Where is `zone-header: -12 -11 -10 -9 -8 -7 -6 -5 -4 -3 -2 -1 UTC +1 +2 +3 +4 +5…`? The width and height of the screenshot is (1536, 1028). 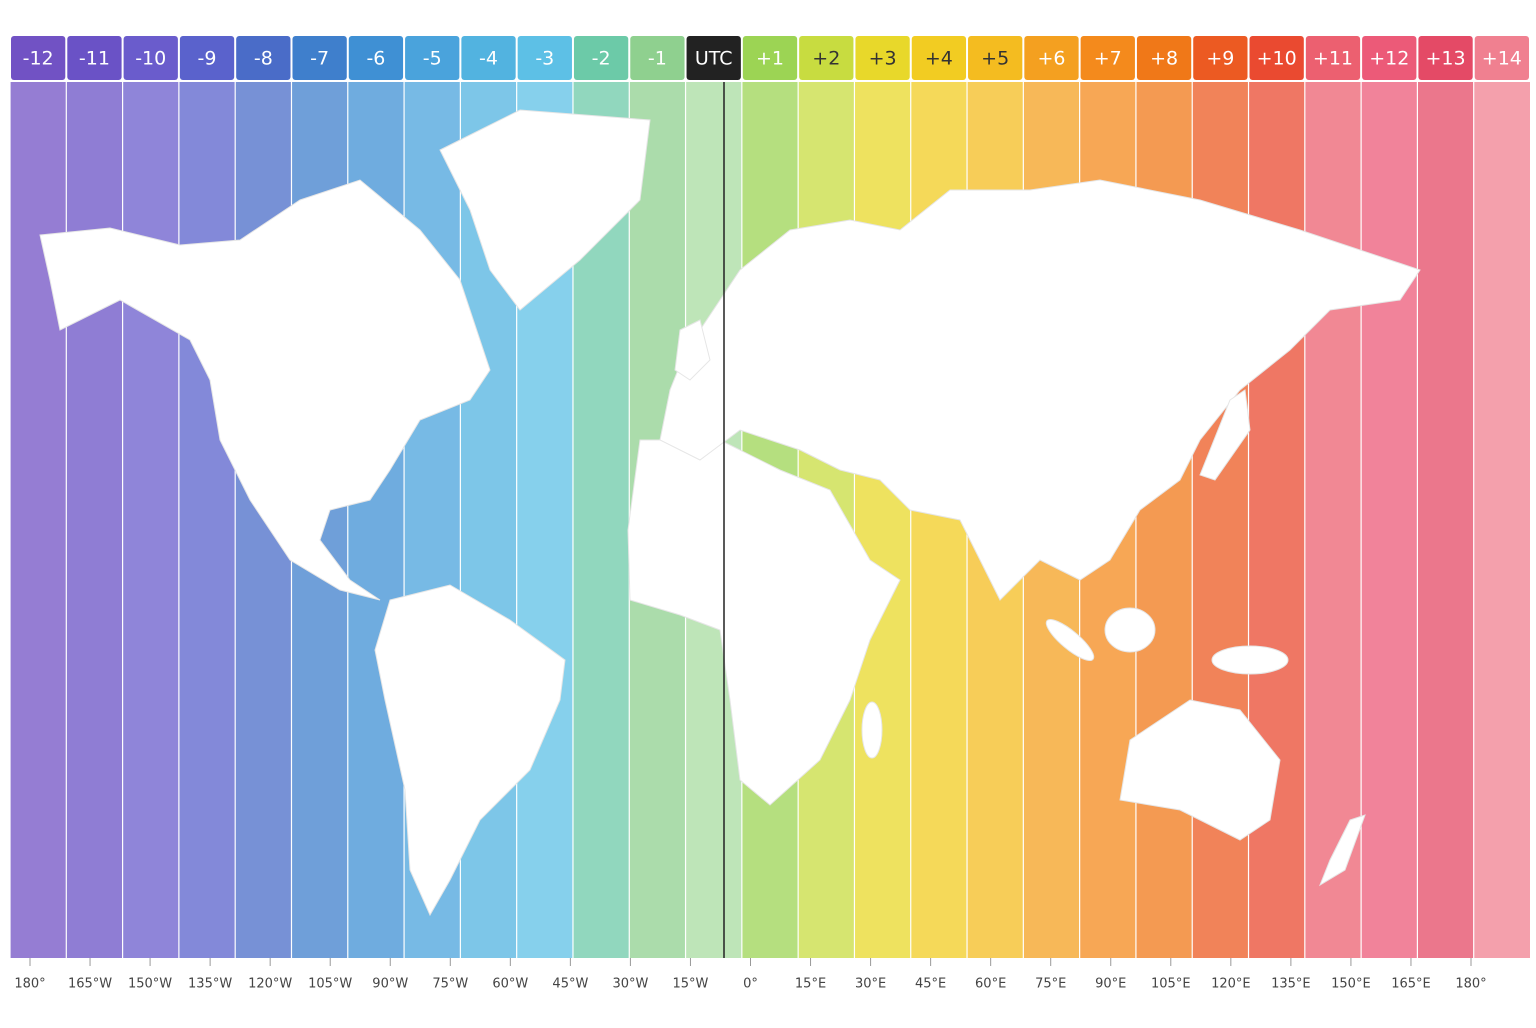 zone-header: -12 -11 -10 -9 -8 -7 -6 -5 -4 -3 -2 -1 UTC +1 +2 +3 +4 +5… is located at coordinates (770, 58).